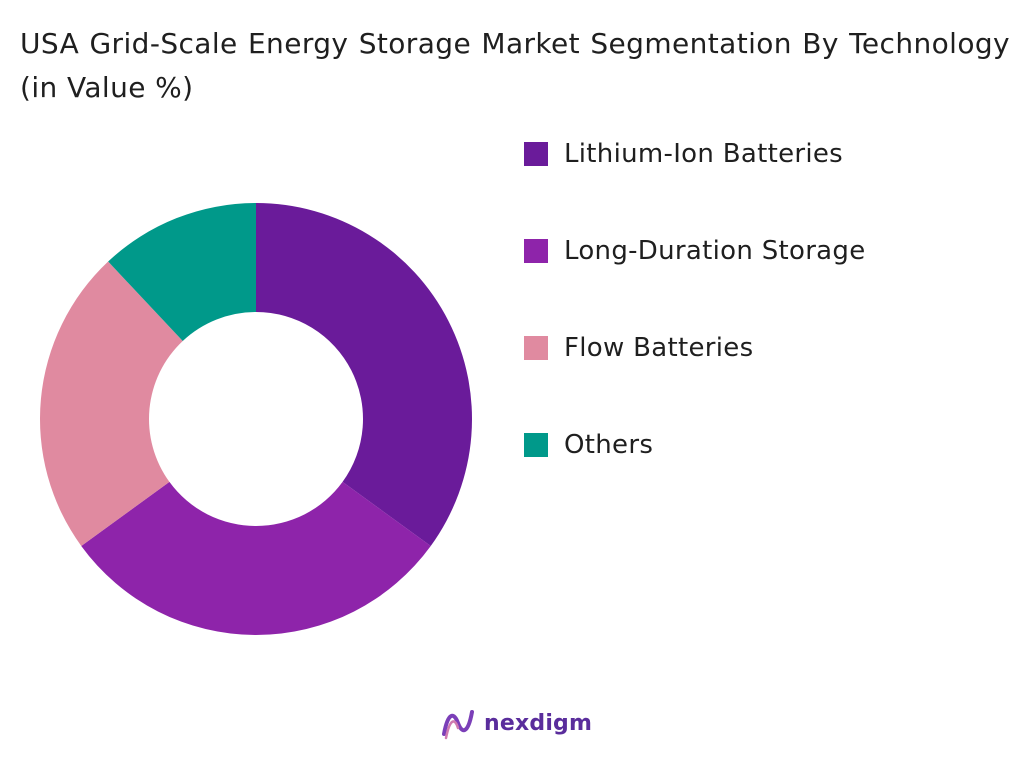  What do you see at coordinates (659, 348) in the screenshot?
I see `legend-label: Flow Batteries` at bounding box center [659, 348].